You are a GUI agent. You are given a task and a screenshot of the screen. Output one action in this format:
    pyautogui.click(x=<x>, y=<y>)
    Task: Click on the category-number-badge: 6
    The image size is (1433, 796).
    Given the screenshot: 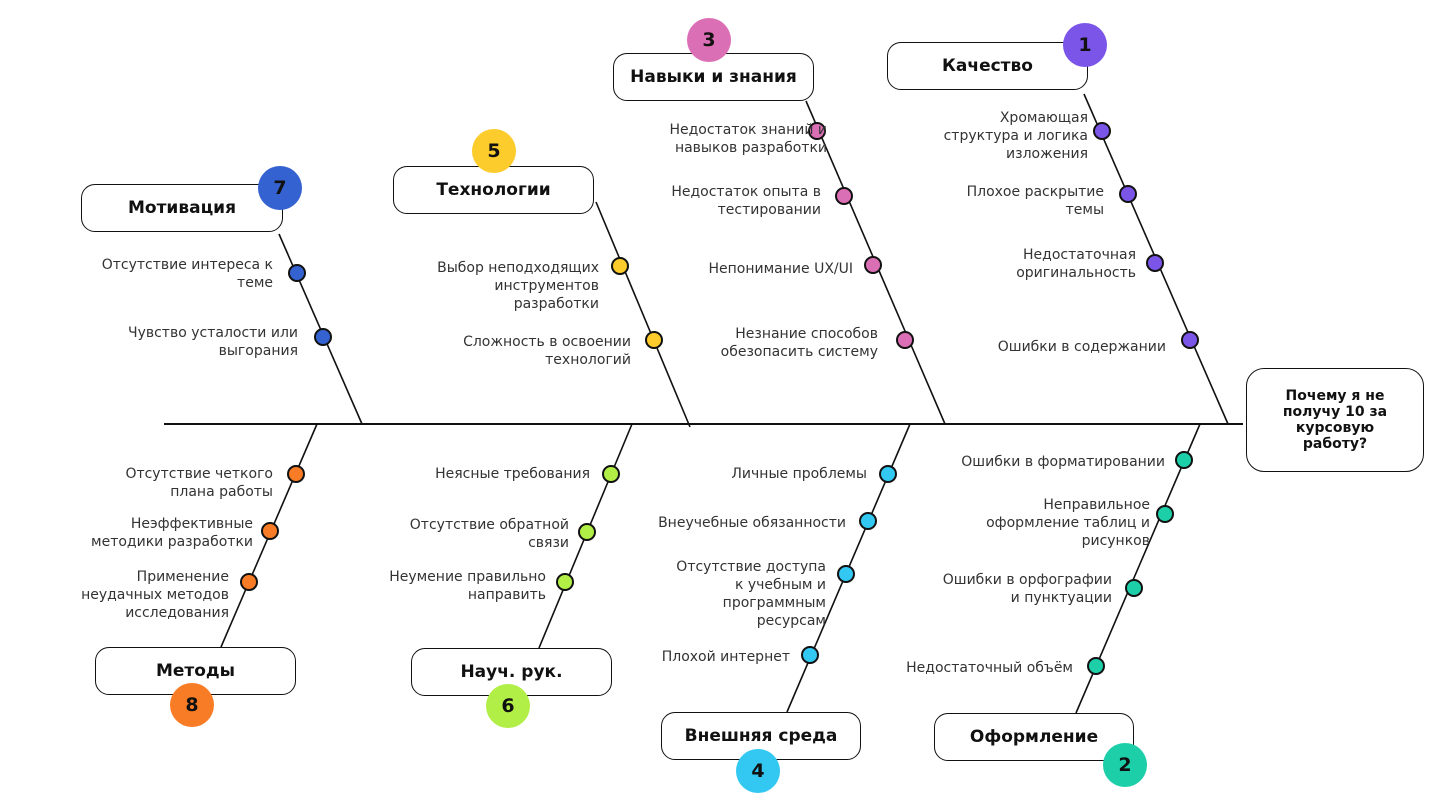 What is the action you would take?
    pyautogui.click(x=508, y=706)
    